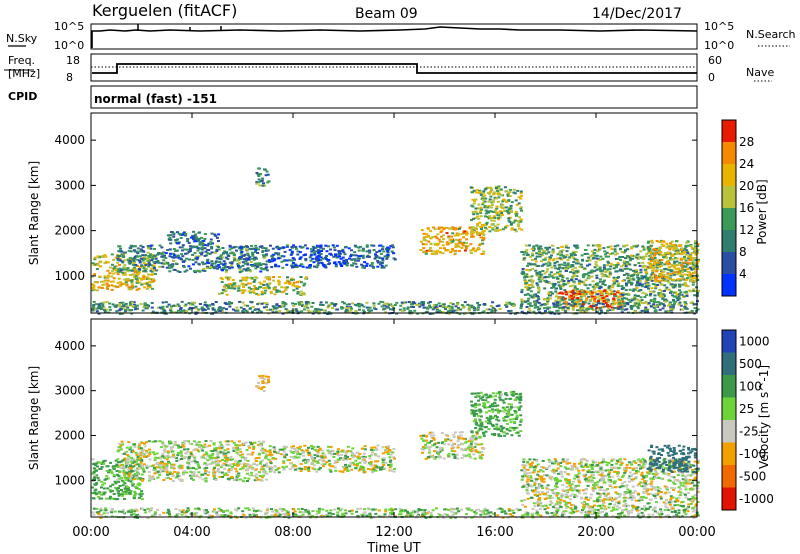 The height and width of the screenshot is (554, 800). Describe the element at coordinates (729, 241) in the screenshot. I see `colorbar-swatch` at that location.